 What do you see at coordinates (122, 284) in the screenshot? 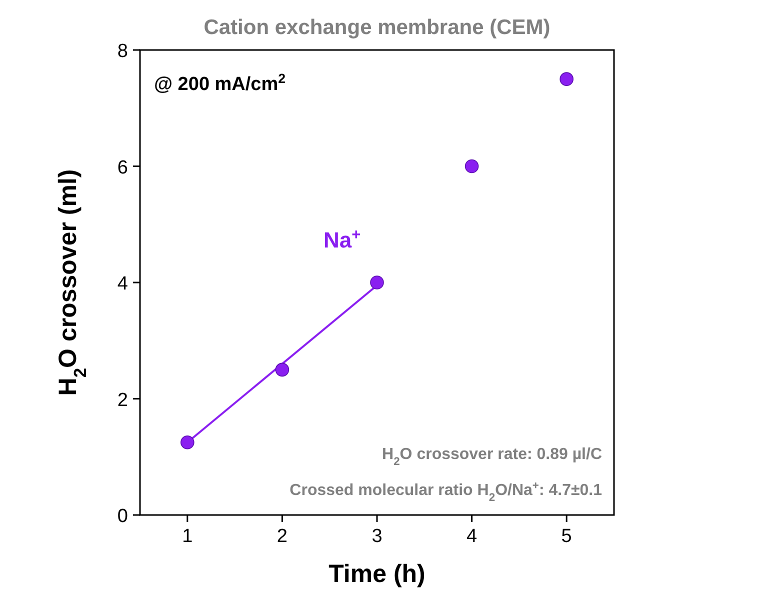
I see `y-tick-label: 4` at bounding box center [122, 284].